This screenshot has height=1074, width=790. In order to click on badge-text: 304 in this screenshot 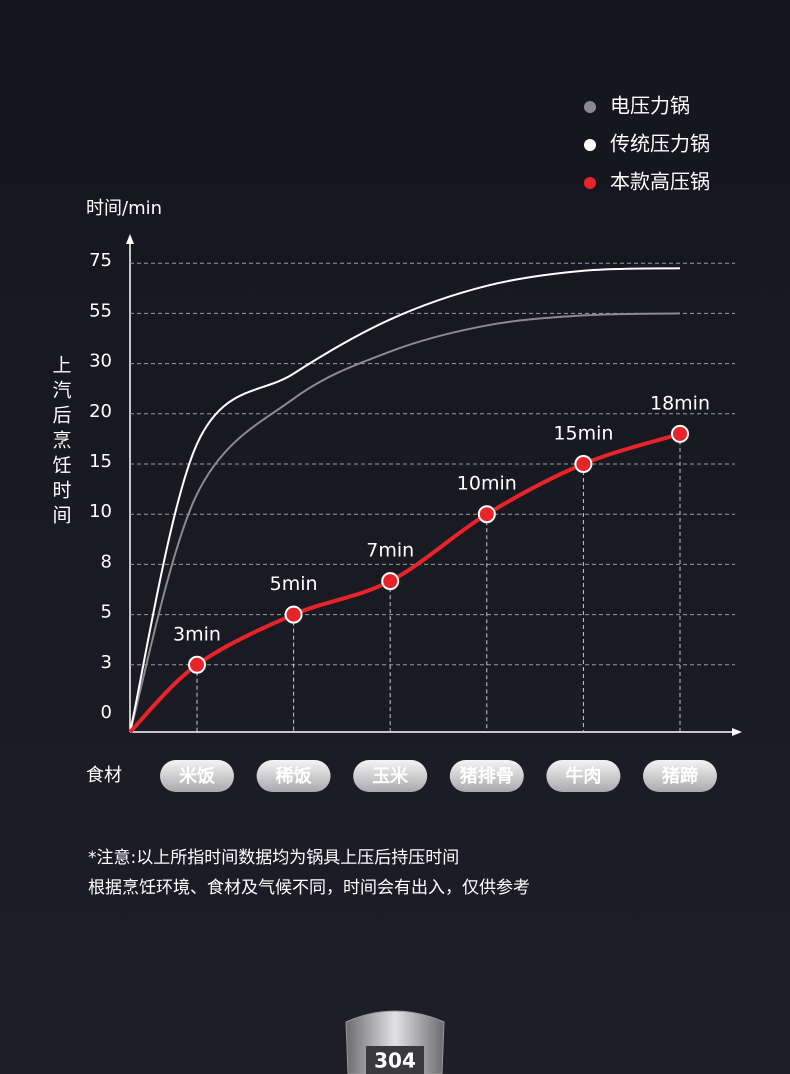, I will do `click(395, 1061)`.